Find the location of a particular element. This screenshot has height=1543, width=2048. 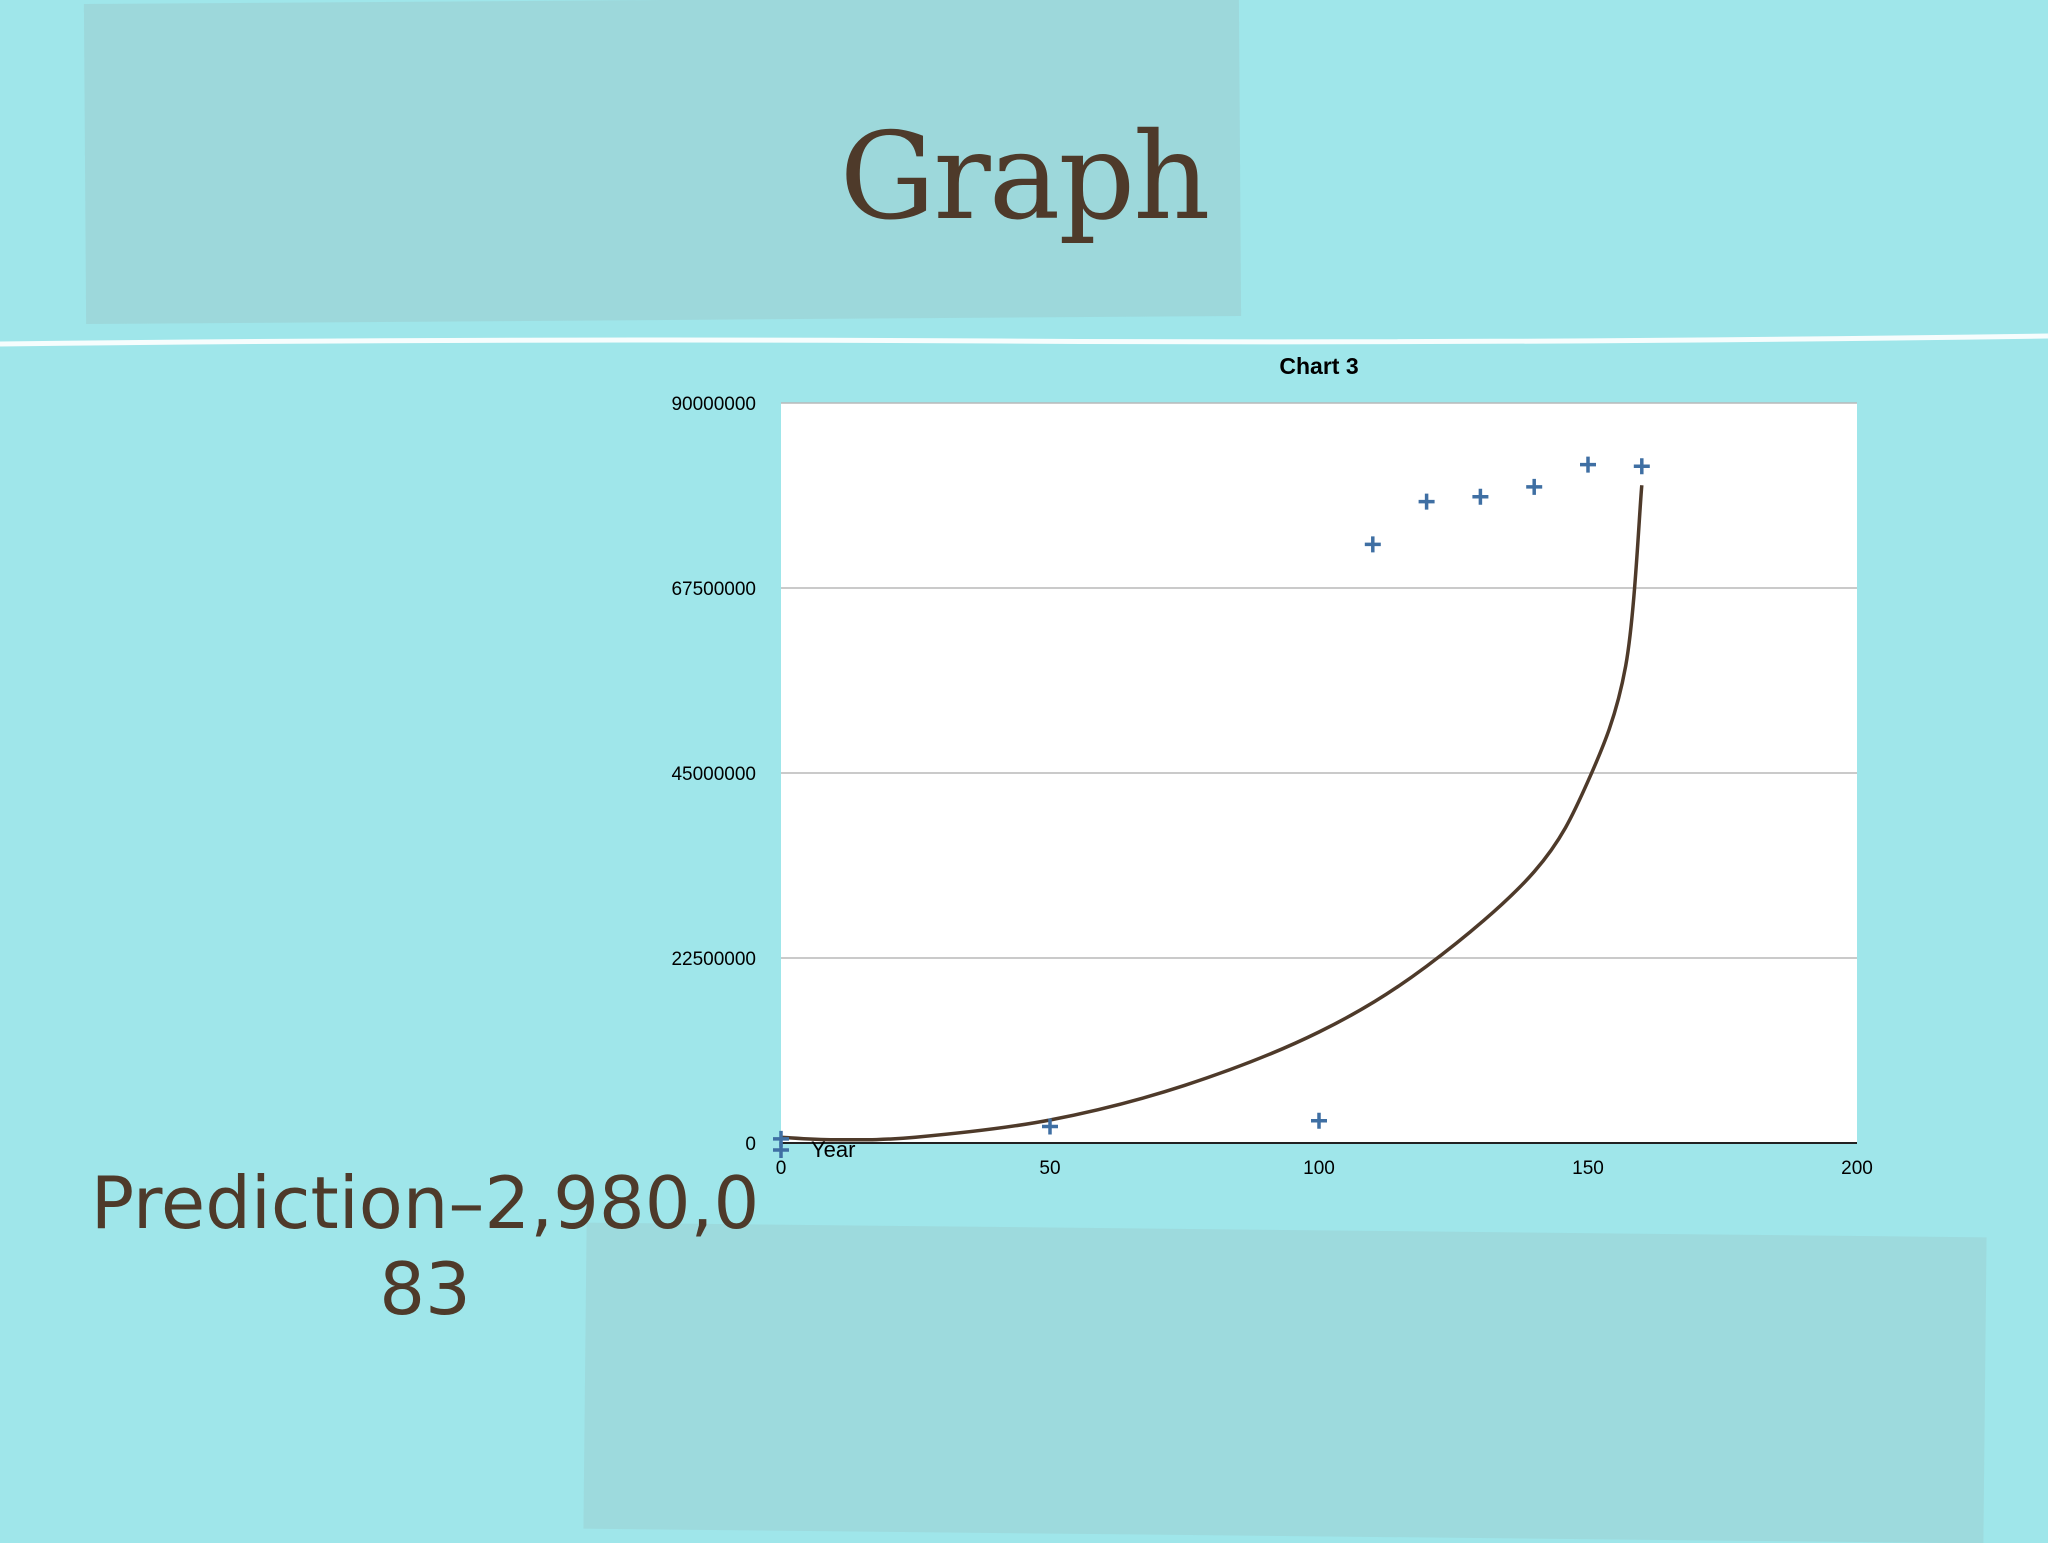

y-tick-label: 0 is located at coordinates (750, 1144).